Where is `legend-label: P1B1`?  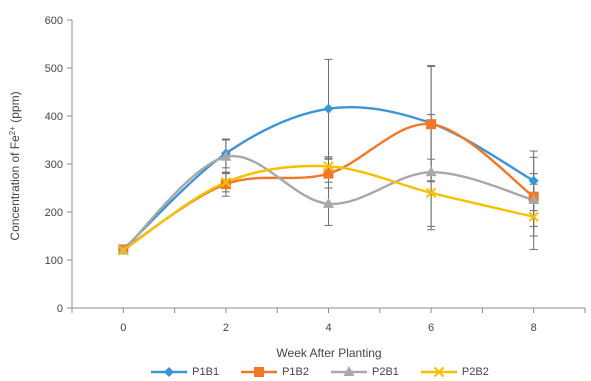 legend-label: P1B1 is located at coordinates (206, 372).